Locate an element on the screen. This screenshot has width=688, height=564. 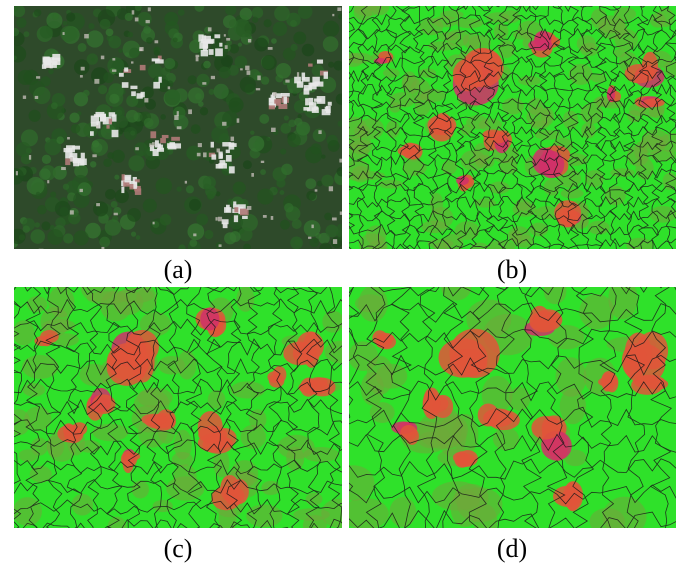
caption-d: (d) is located at coordinates (512, 548).